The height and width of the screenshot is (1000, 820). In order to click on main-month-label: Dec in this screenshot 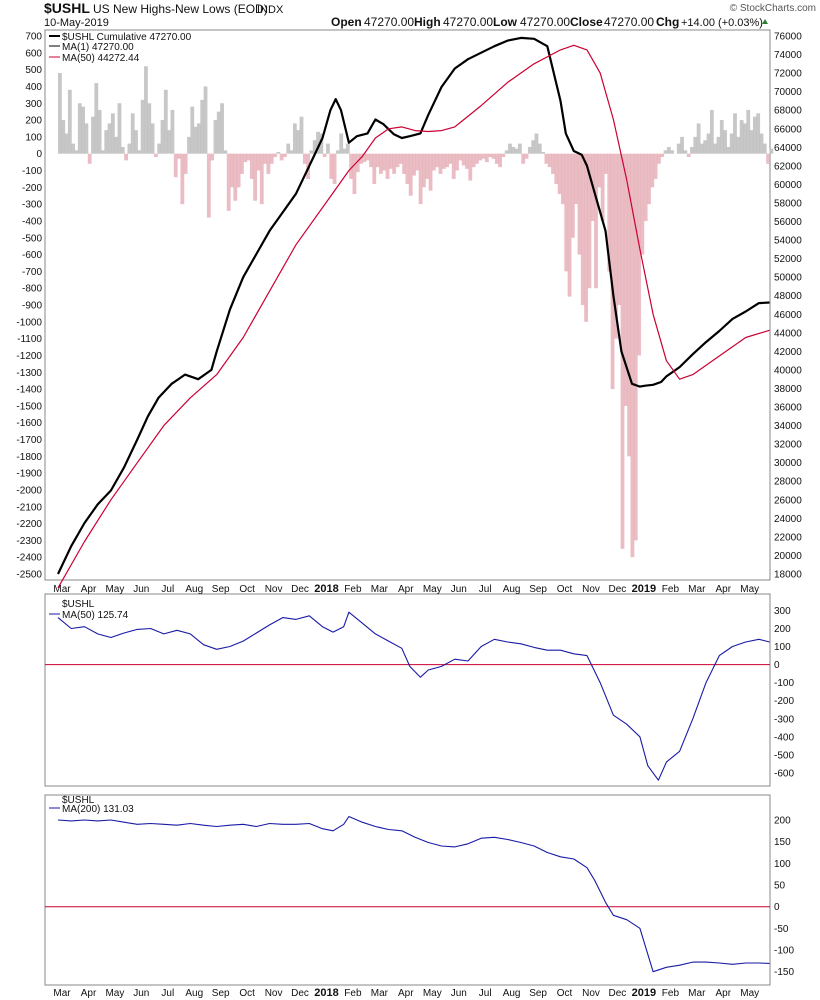, I will do `click(300, 589)`.